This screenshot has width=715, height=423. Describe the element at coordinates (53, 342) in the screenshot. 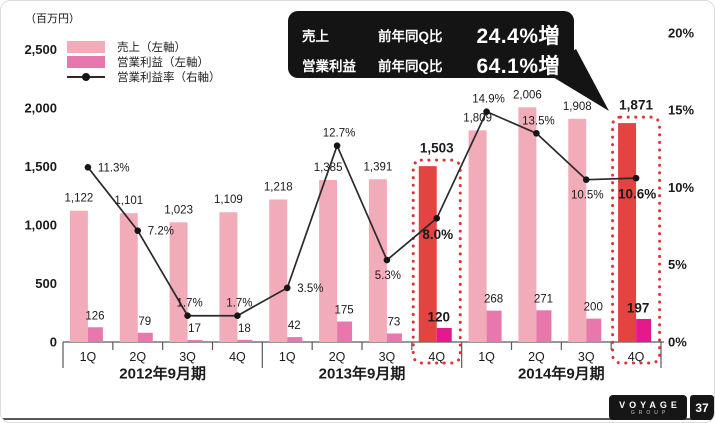

I see `left-axis-tick-label: 0` at that location.